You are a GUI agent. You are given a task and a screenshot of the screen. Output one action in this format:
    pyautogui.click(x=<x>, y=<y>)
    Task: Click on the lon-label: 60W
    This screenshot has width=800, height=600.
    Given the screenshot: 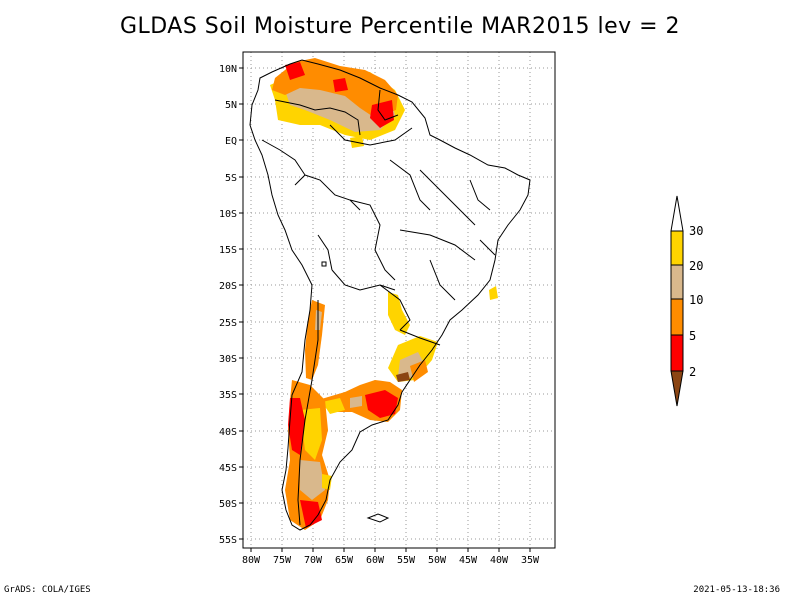 What is the action you would take?
    pyautogui.click(x=375, y=560)
    